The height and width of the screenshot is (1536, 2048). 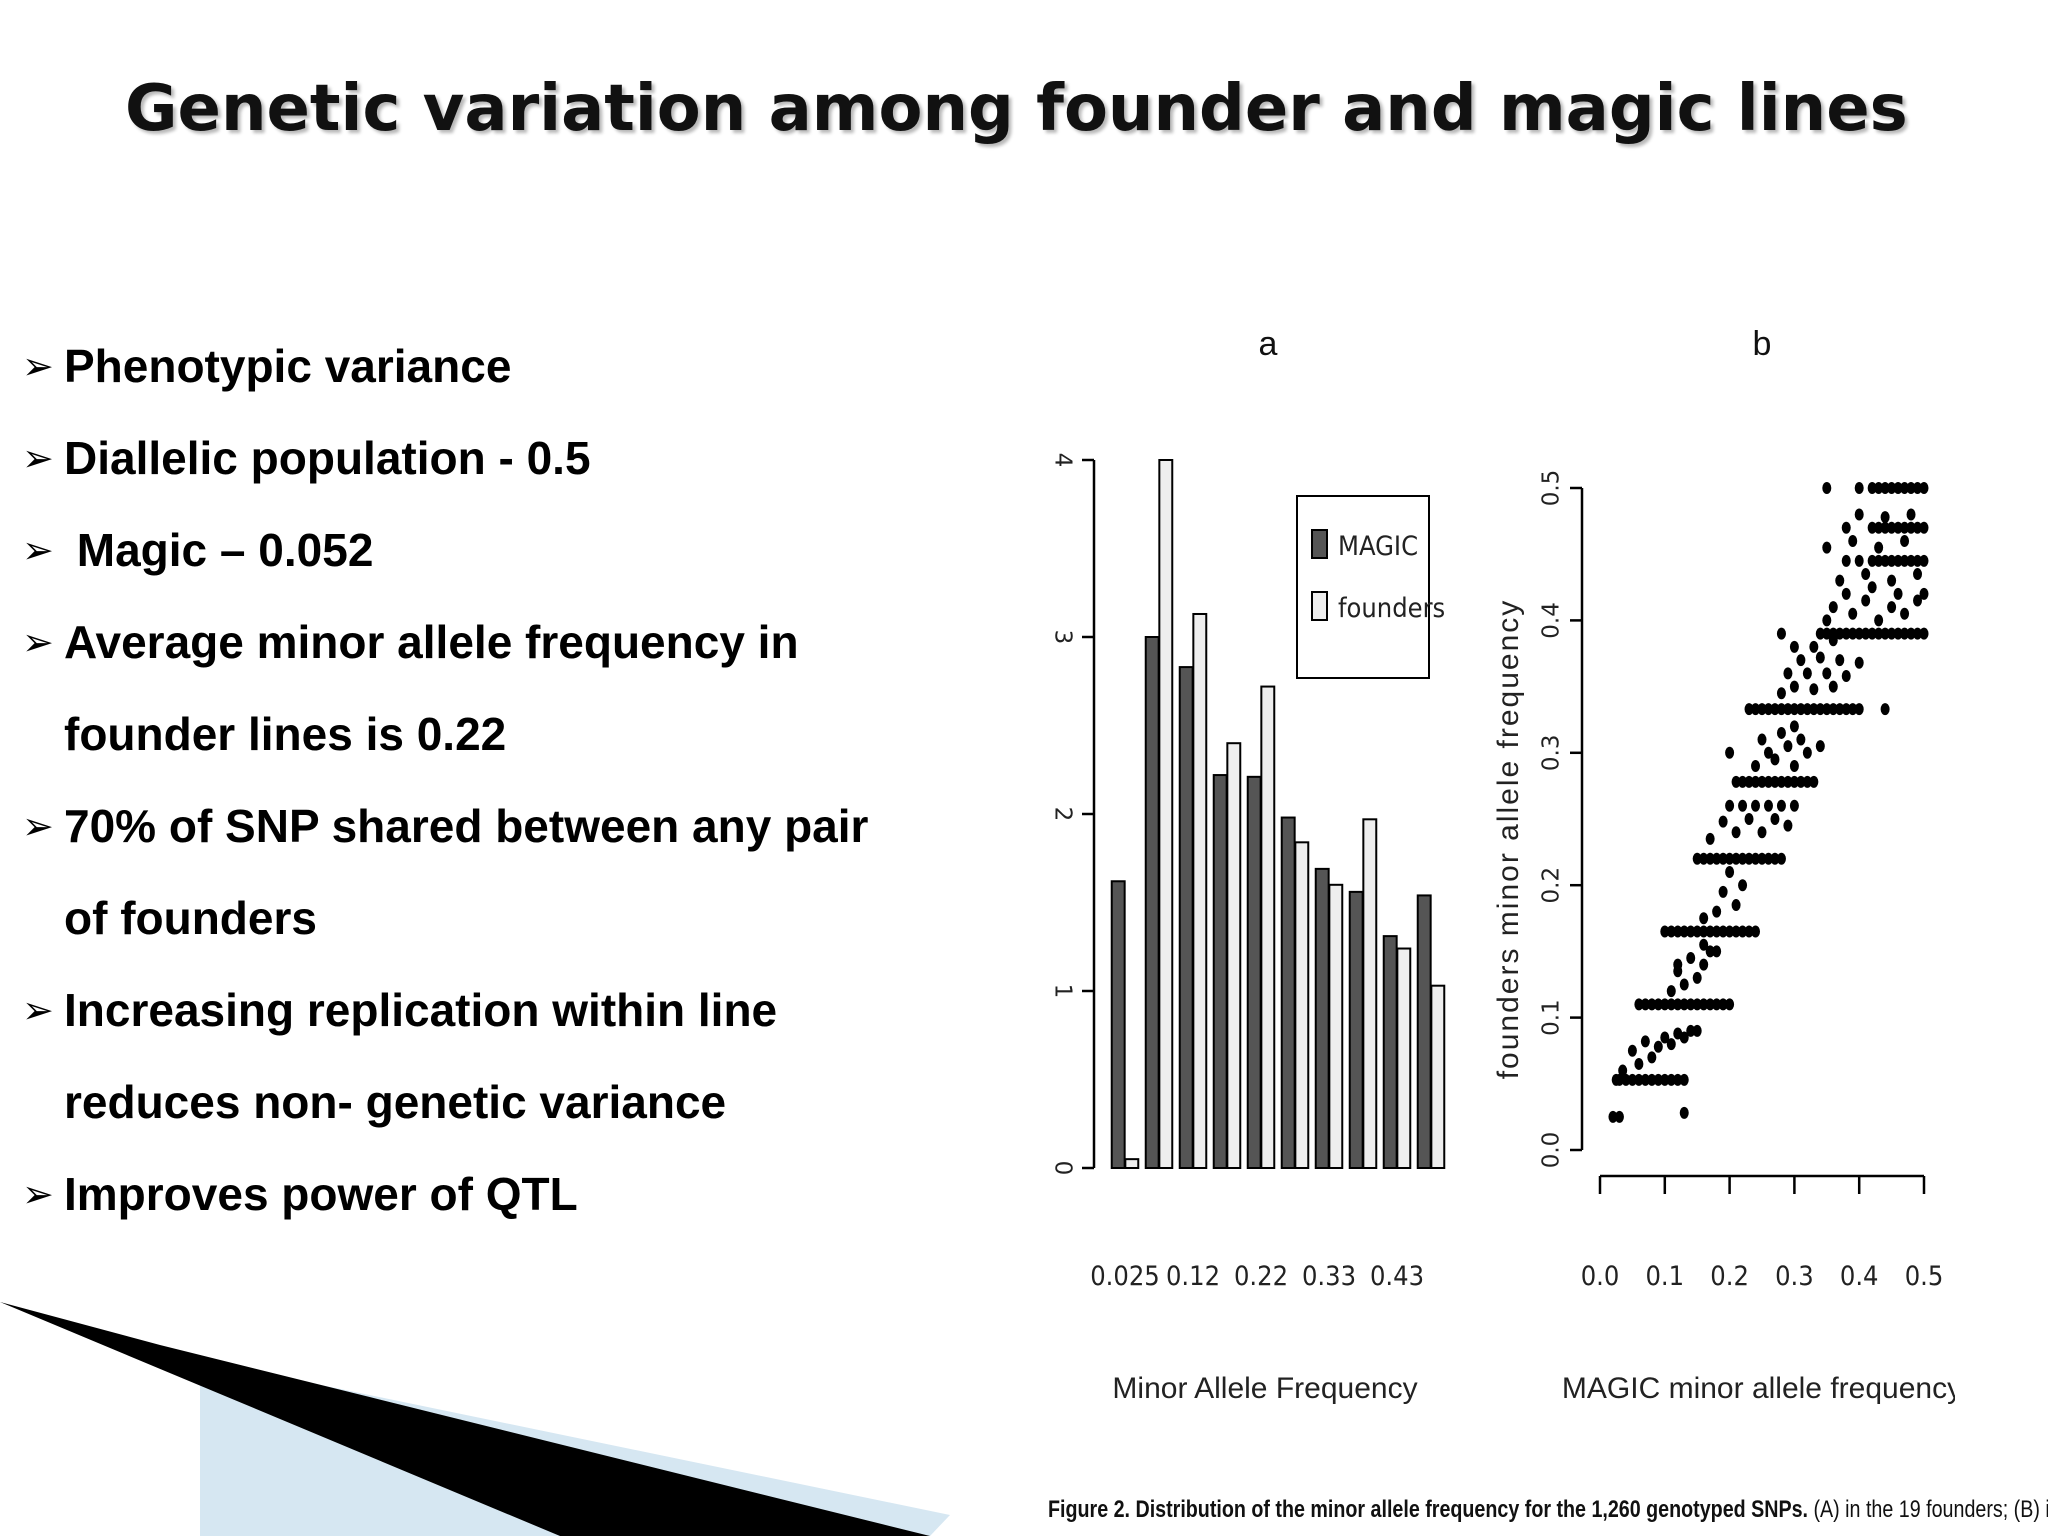 I want to click on x-tick-label: 0.4, so click(x=1859, y=1276).